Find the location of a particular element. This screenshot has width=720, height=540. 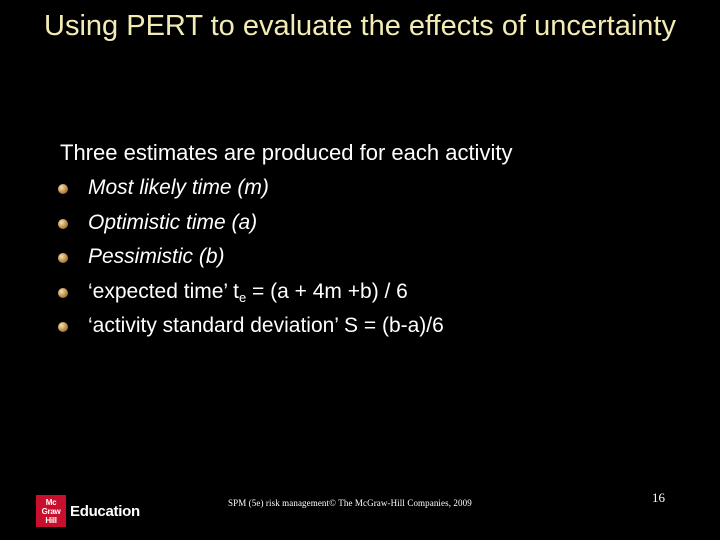

bullet-item-expected-time: ‘expected time’ te = (a + 4m +b) / 6 is located at coordinates (251, 295).